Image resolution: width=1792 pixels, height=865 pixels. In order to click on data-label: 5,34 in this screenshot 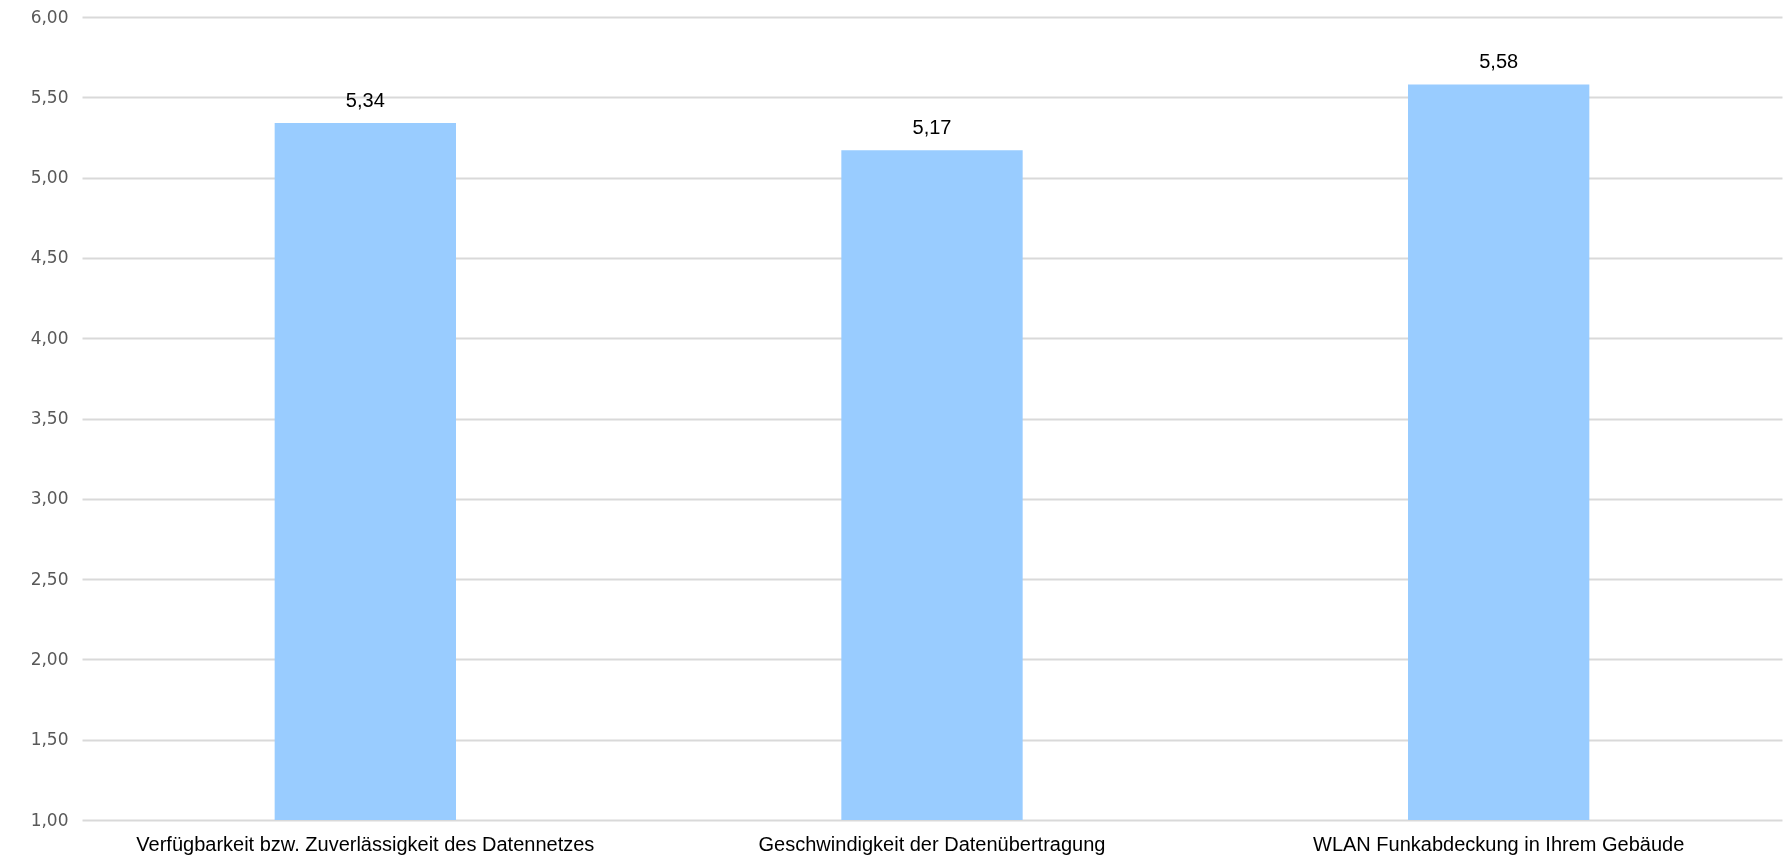, I will do `click(365, 100)`.